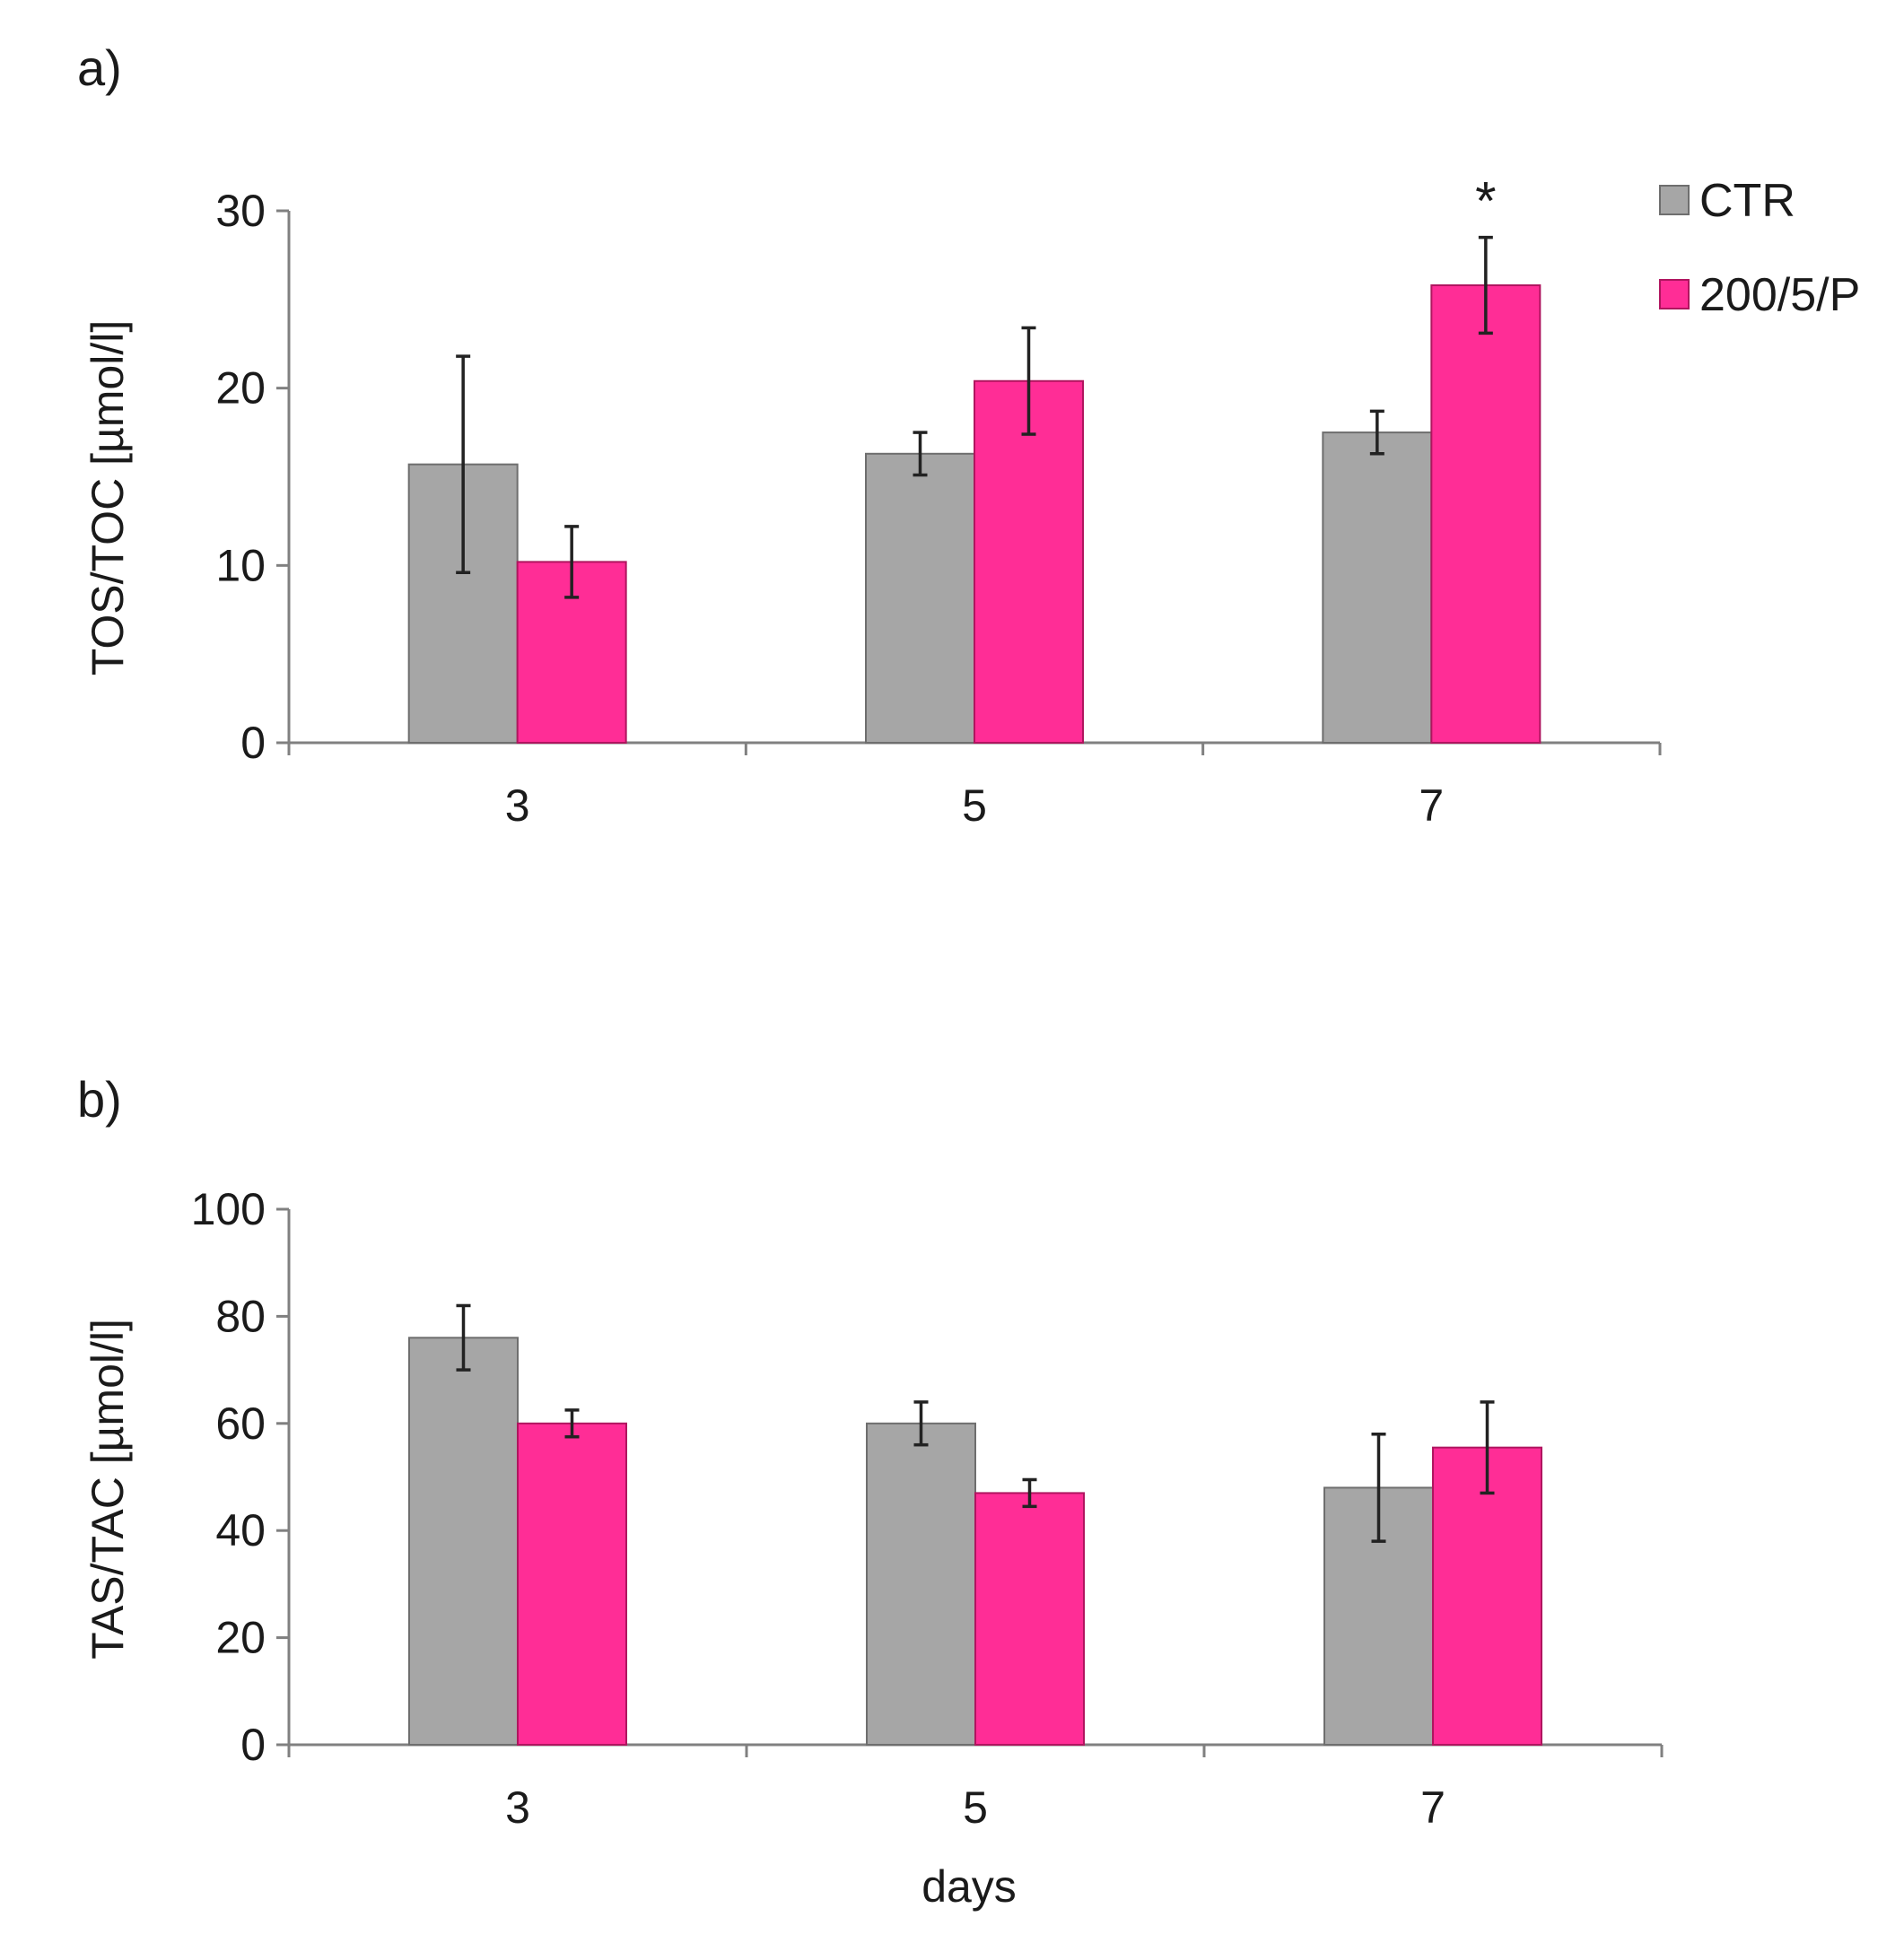  Describe the element at coordinates (253, 1745) in the screenshot. I see `y-tick-label-b-0: 0` at that location.